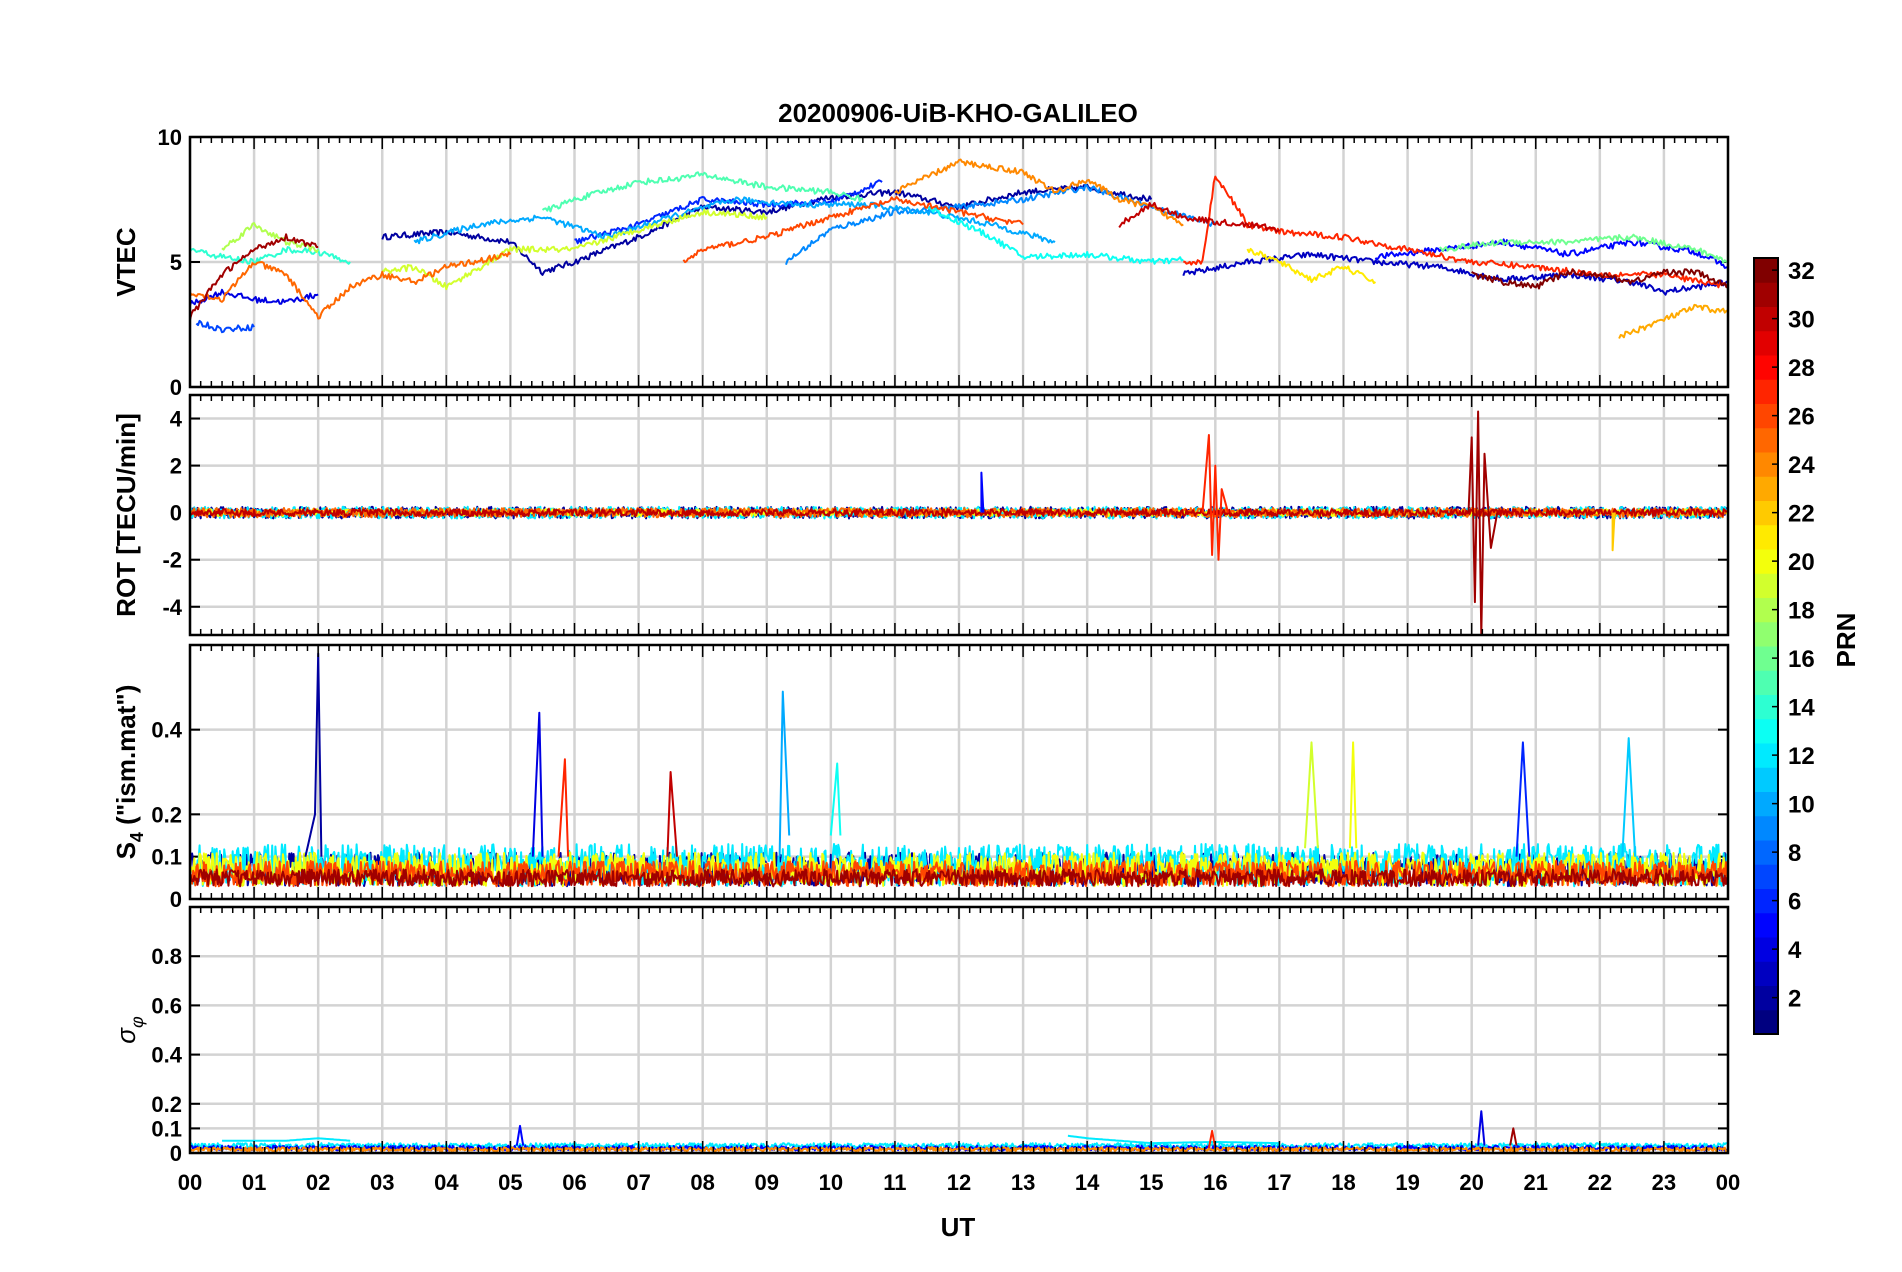 This screenshot has width=1902, height=1272. I want to click on x-tick-label: 20, so click(1471, 1182).